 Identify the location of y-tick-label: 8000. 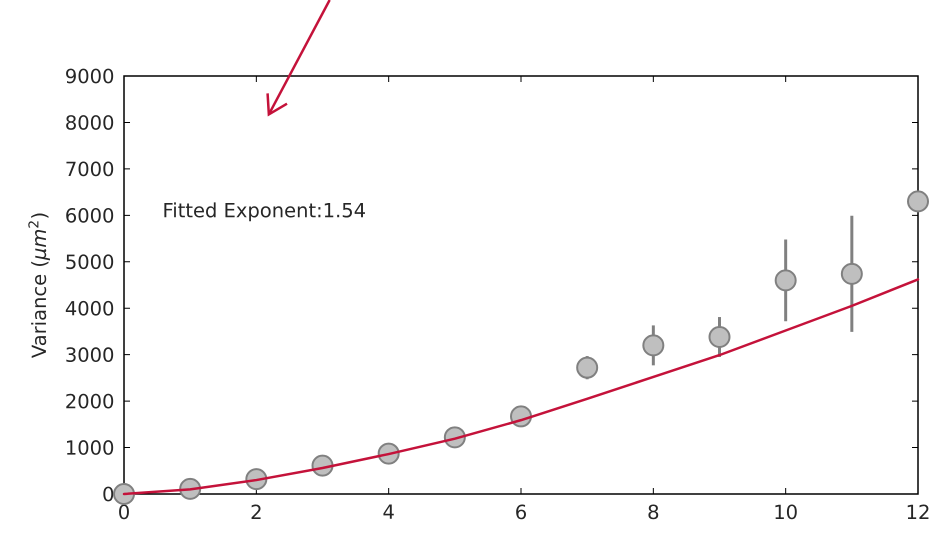
(90, 122).